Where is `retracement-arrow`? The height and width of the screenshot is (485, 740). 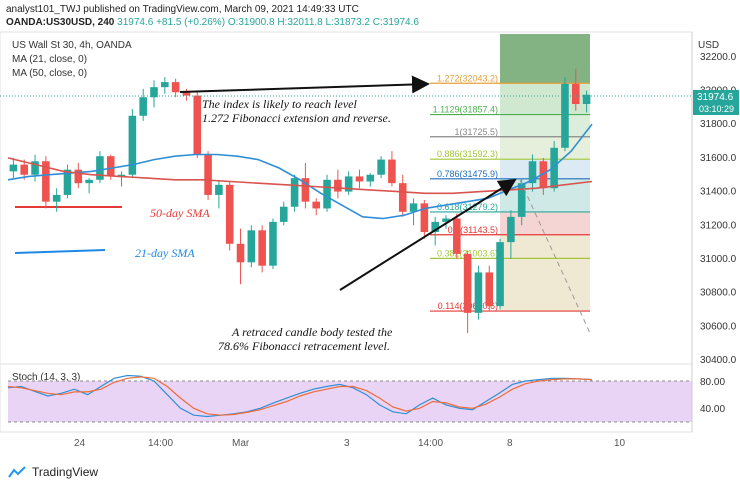
retracement-arrow is located at coordinates (428, 234).